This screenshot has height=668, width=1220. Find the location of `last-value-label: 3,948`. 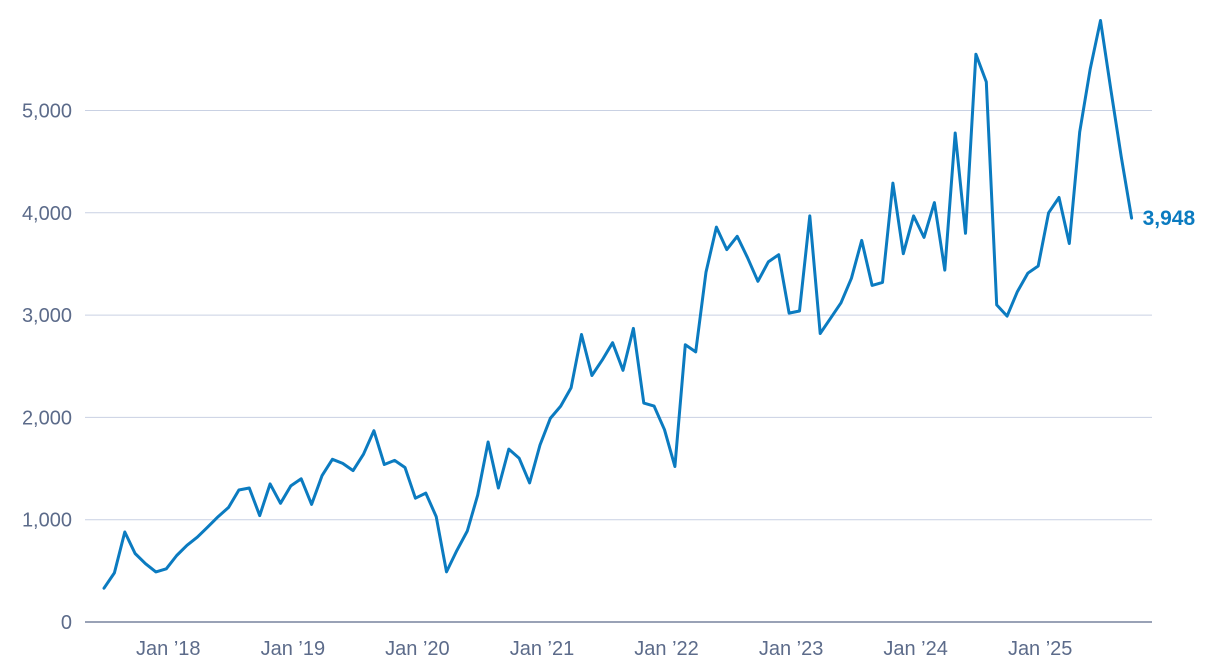

last-value-label: 3,948 is located at coordinates (1169, 218).